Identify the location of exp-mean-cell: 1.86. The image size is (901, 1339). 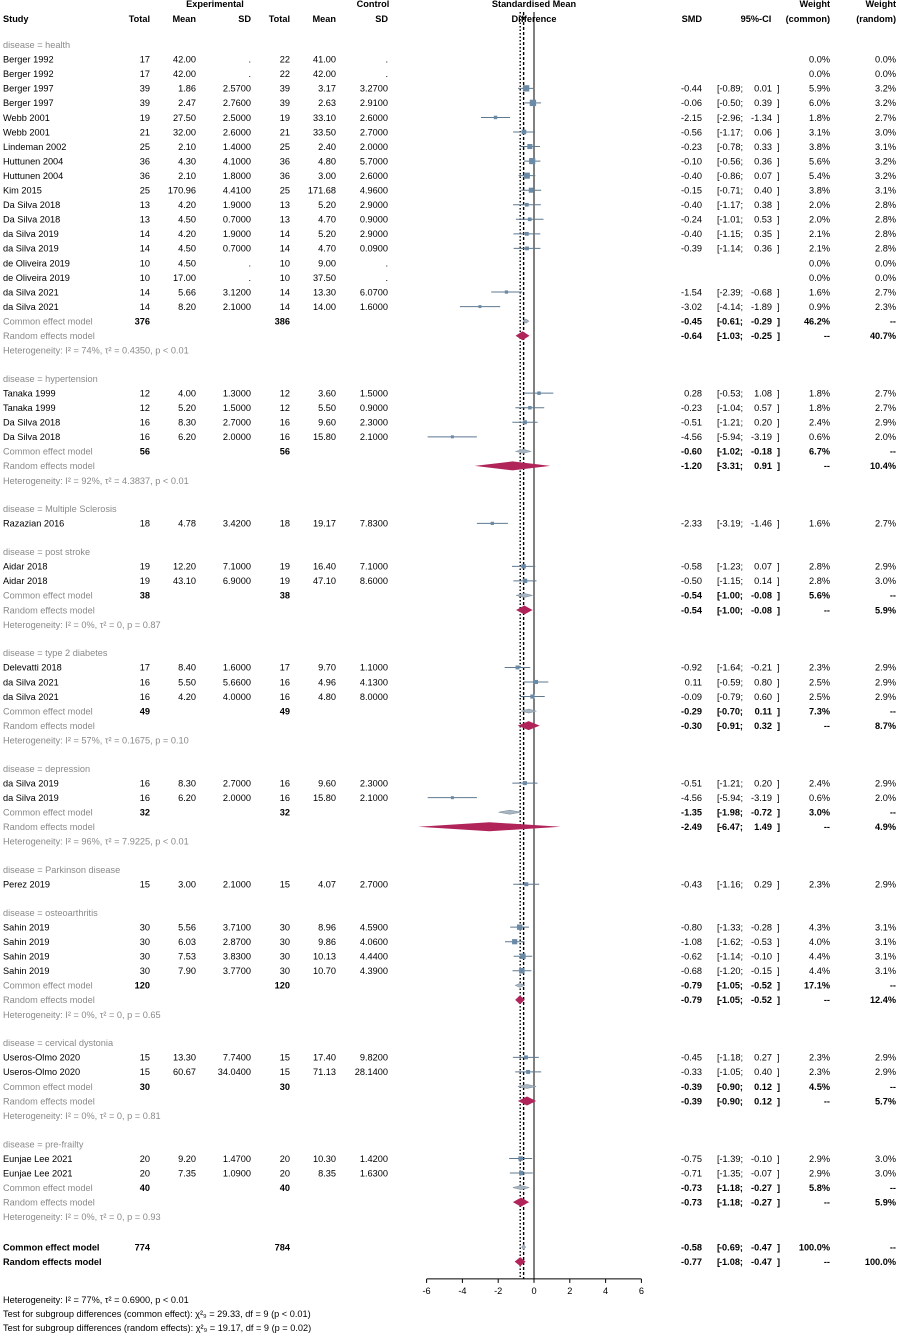
(187, 89).